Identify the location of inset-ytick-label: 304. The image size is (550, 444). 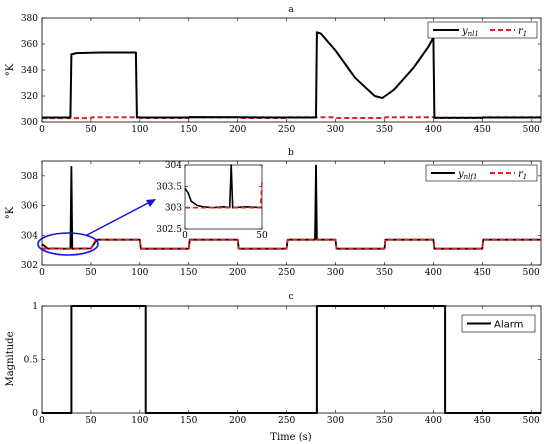
(173, 166).